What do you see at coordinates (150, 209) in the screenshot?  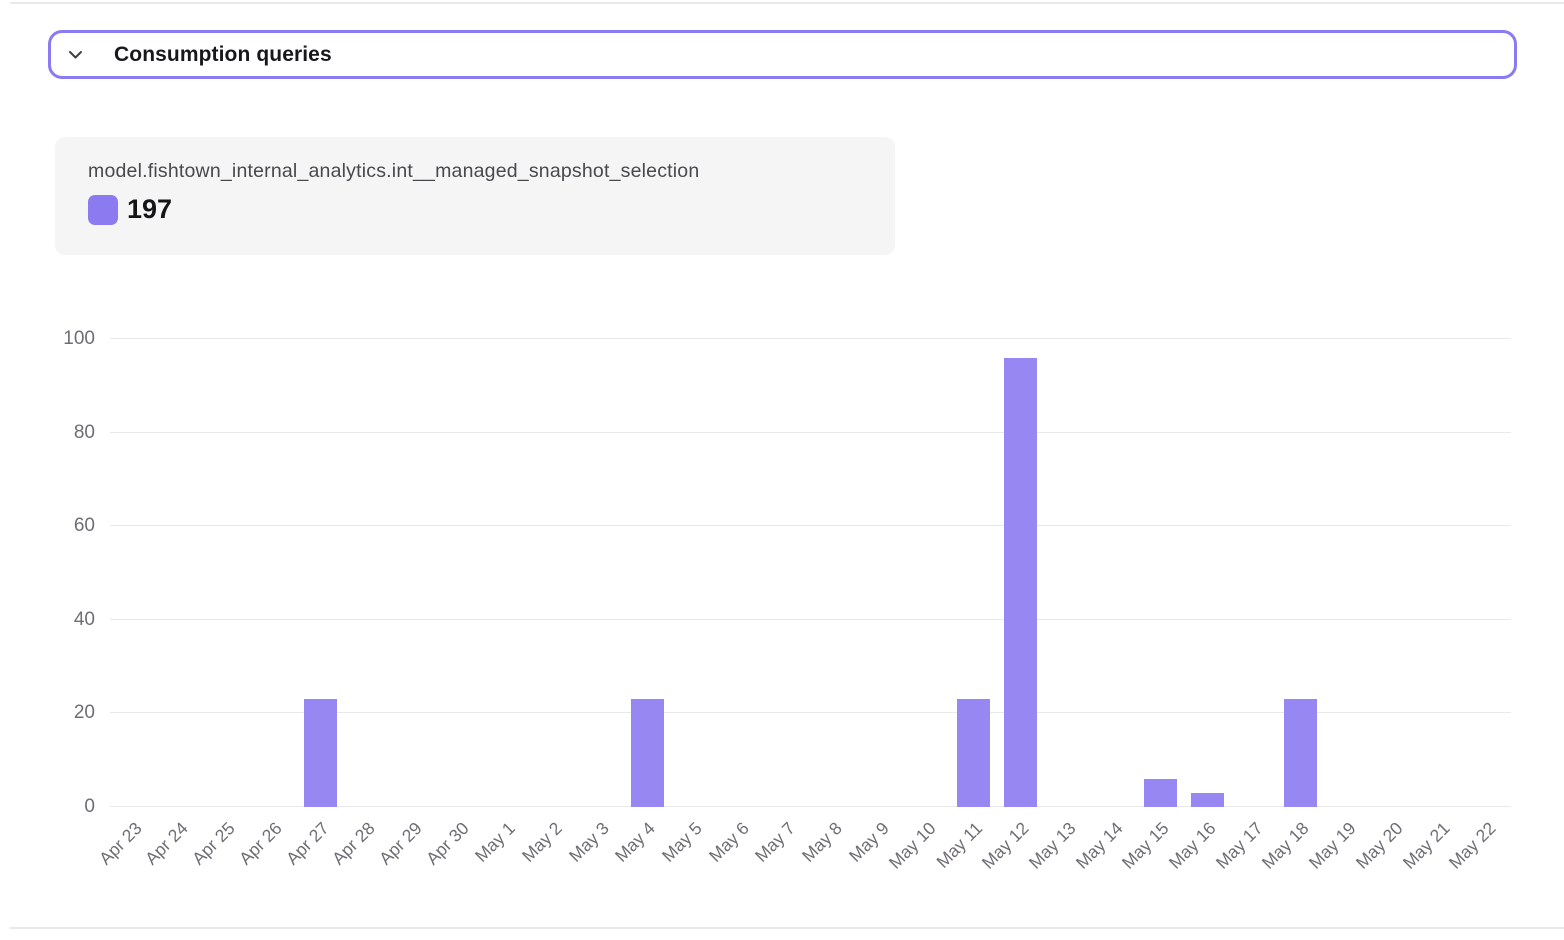 I see `series-total-value: 197` at bounding box center [150, 209].